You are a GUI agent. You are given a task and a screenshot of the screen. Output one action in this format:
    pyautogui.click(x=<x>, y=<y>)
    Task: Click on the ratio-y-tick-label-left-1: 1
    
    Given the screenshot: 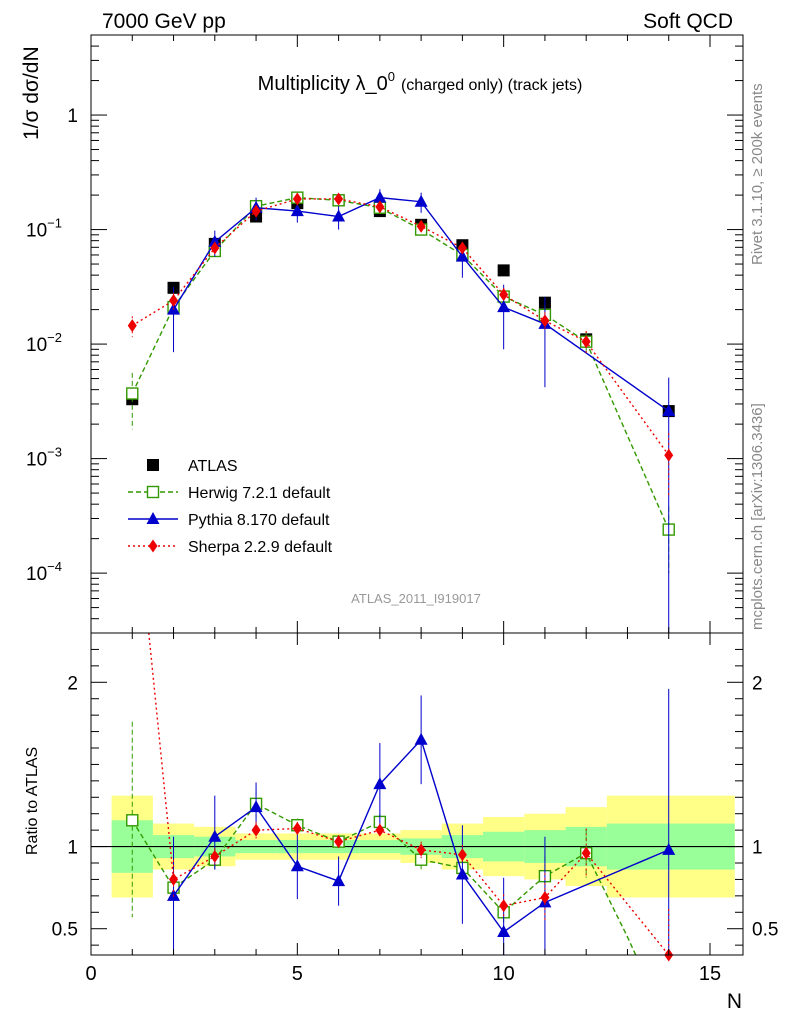 What is the action you would take?
    pyautogui.click(x=72, y=848)
    